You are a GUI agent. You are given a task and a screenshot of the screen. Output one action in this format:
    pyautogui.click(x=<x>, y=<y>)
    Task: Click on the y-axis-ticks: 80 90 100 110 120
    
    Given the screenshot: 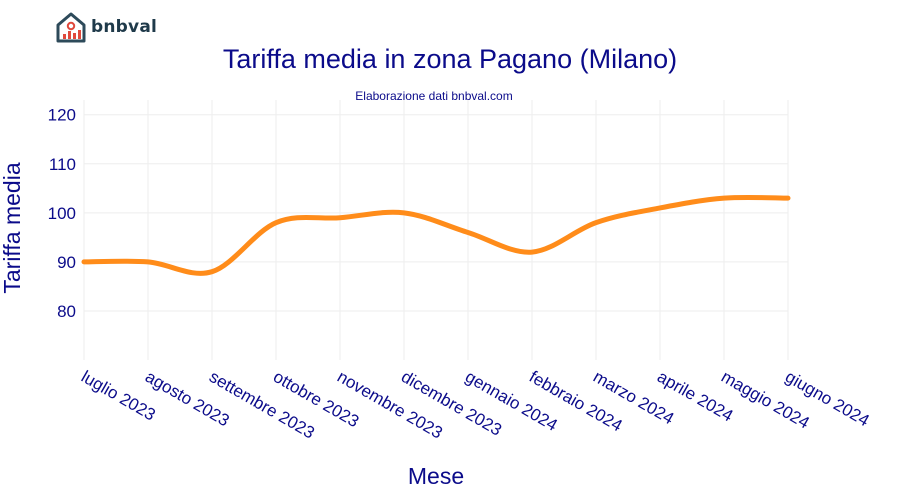 What is the action you would take?
    pyautogui.click(x=62, y=213)
    